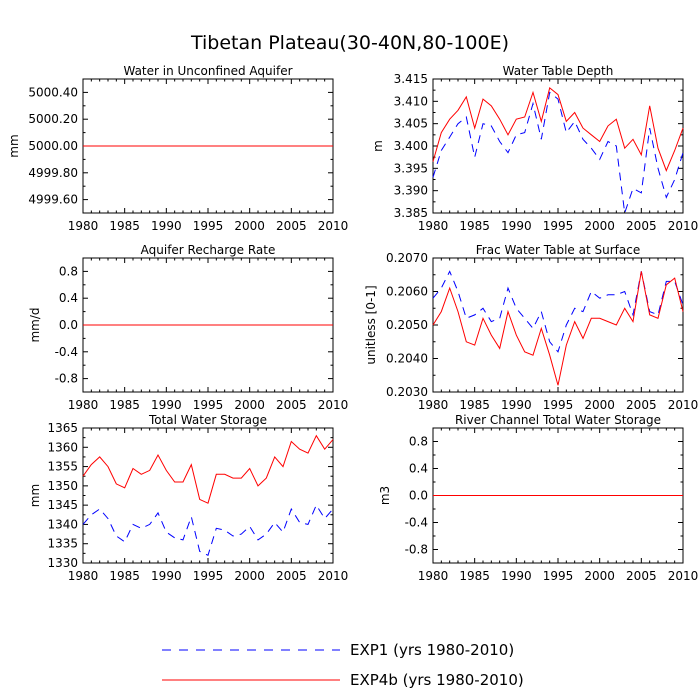 This screenshot has width=700, height=700. I want to click on y-tick-label: 4999.60, so click(53, 200).